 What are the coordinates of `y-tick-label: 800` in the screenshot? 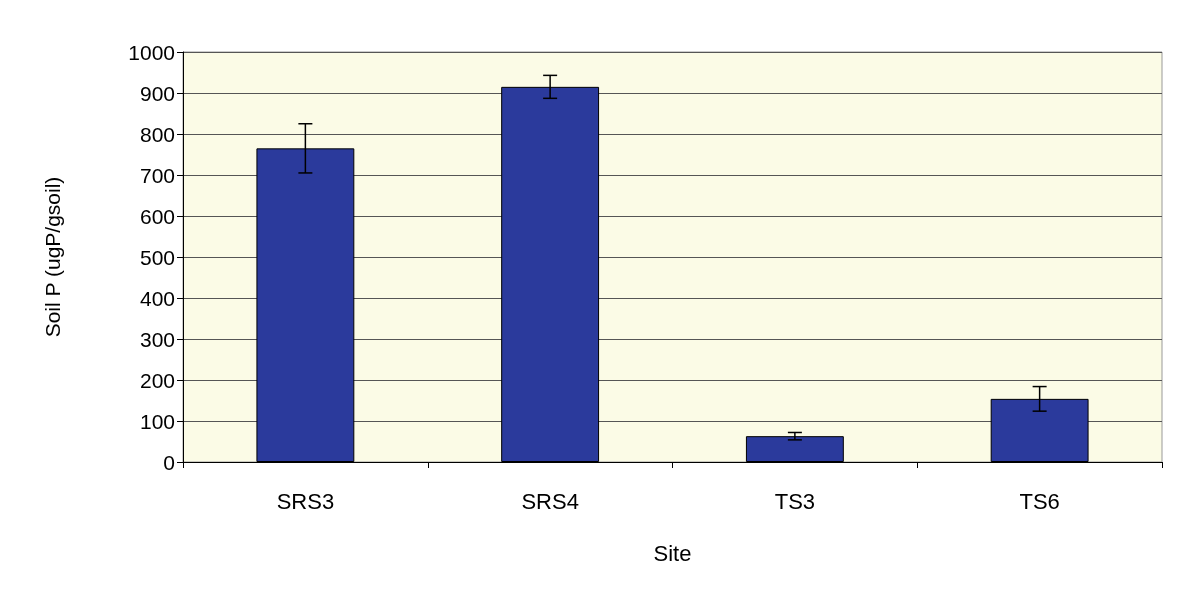 It's located at (157, 134).